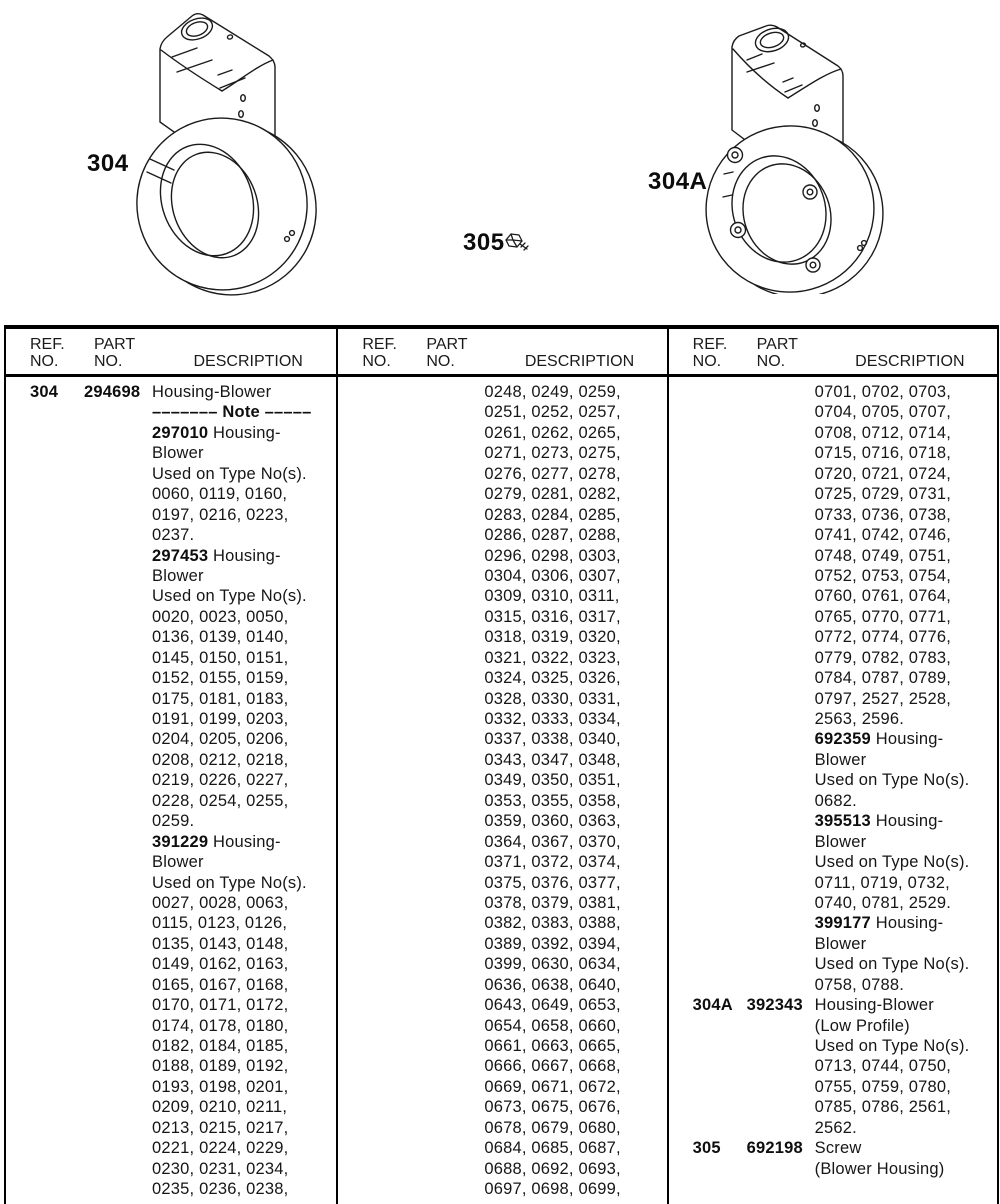  What do you see at coordinates (552, 1148) in the screenshot?
I see `description-text: 0684, 0685, 0687,` at bounding box center [552, 1148].